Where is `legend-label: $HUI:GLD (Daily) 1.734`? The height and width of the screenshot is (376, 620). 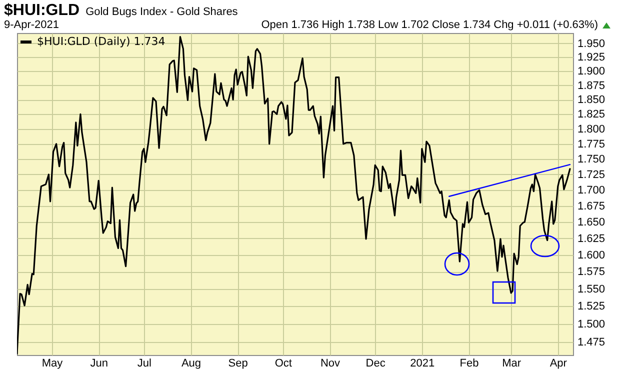
legend-label: $HUI:GLD (Daily) 1.734 is located at coordinates (101, 41).